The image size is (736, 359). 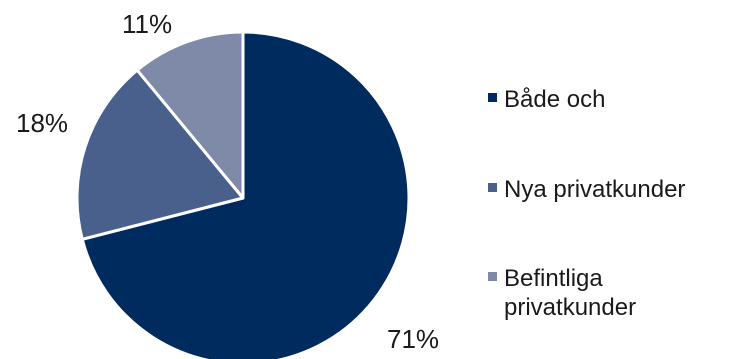 I want to click on slice-percent-label: 18%, so click(x=42, y=123).